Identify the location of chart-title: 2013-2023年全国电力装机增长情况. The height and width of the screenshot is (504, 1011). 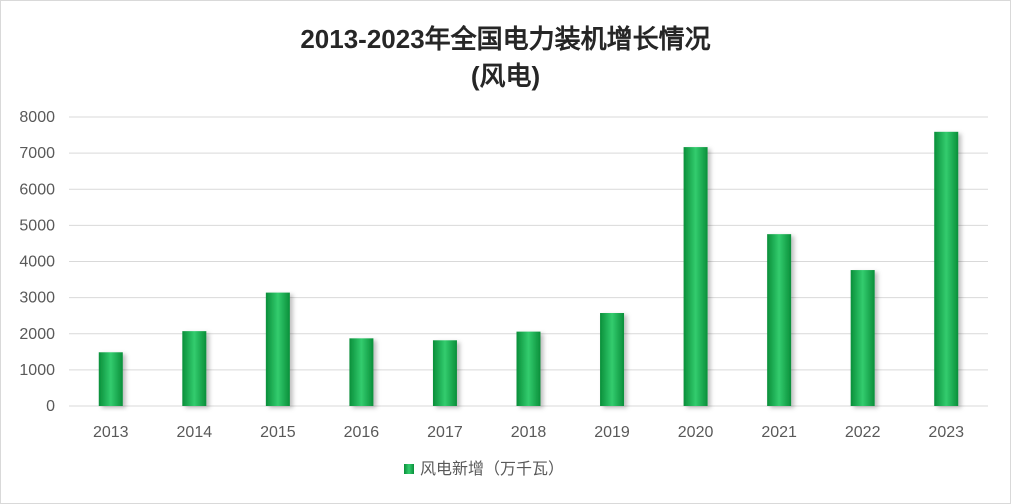
(505, 39).